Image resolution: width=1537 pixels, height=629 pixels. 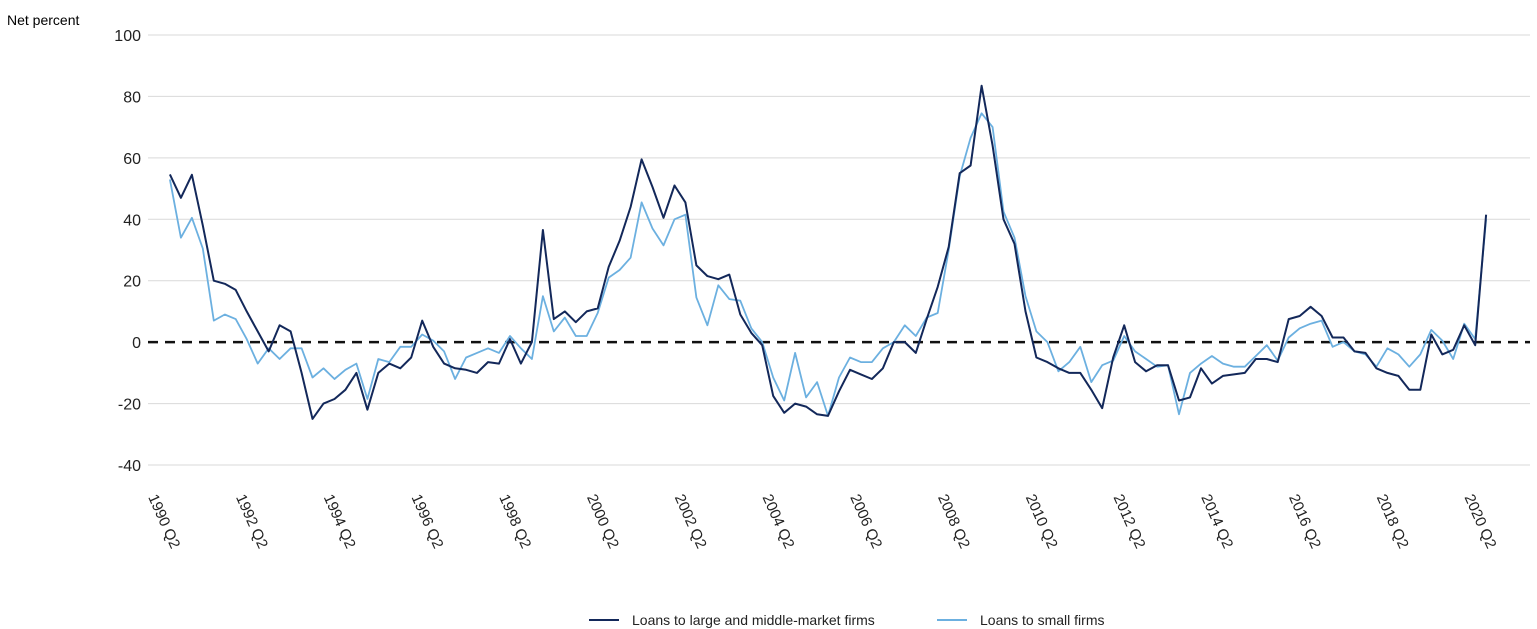 What do you see at coordinates (427, 521) in the screenshot?
I see `x-tick-label: 1996 Q2` at bounding box center [427, 521].